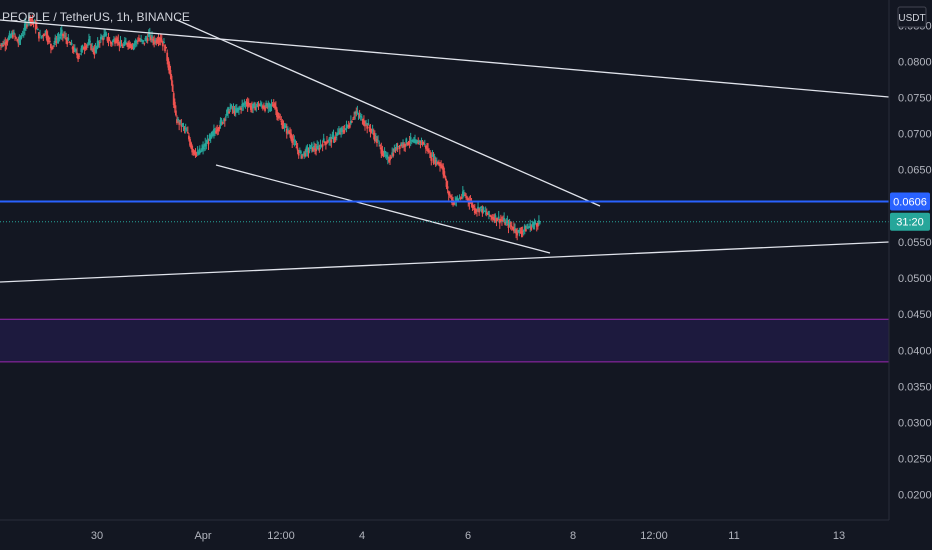 This screenshot has width=932, height=550. Describe the element at coordinates (445, 58) in the screenshot. I see `upper-long-trendline` at that location.